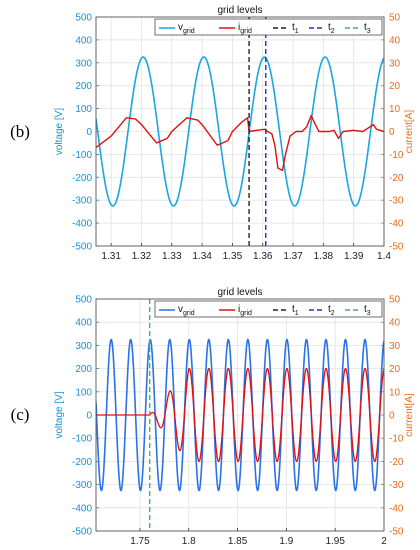  I want to click on x-tick-label: 1.38, so click(324, 256).